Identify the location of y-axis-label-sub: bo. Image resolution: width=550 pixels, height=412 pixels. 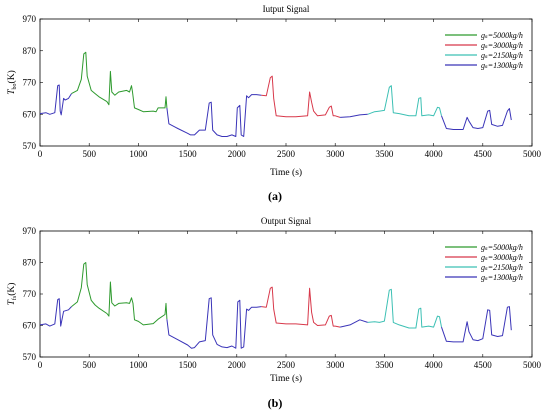
(15, 86).